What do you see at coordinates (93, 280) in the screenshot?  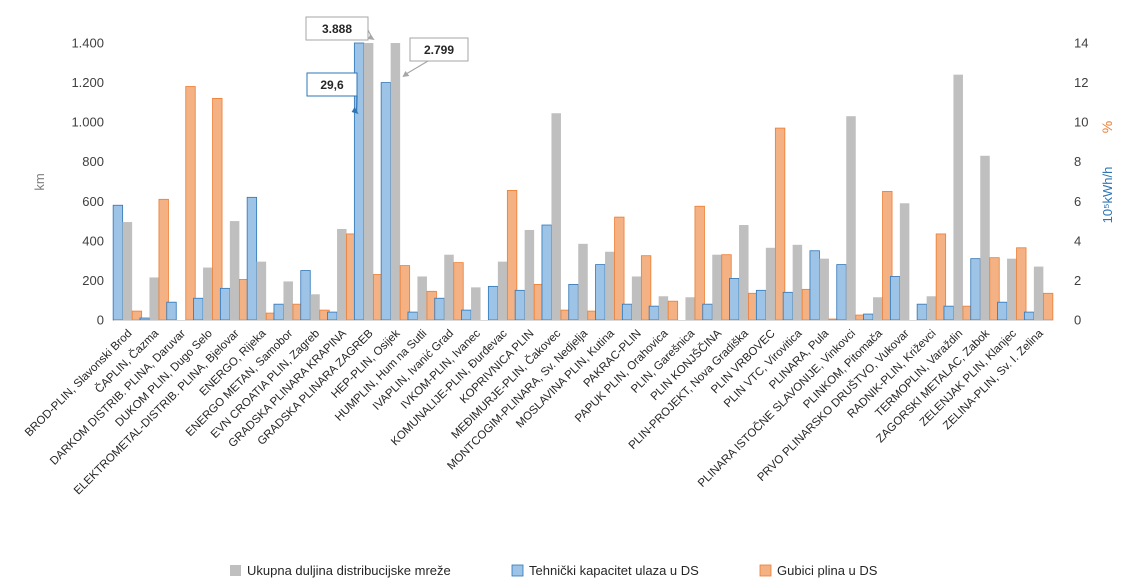 I see `y-left-tick-label: 200` at bounding box center [93, 280].